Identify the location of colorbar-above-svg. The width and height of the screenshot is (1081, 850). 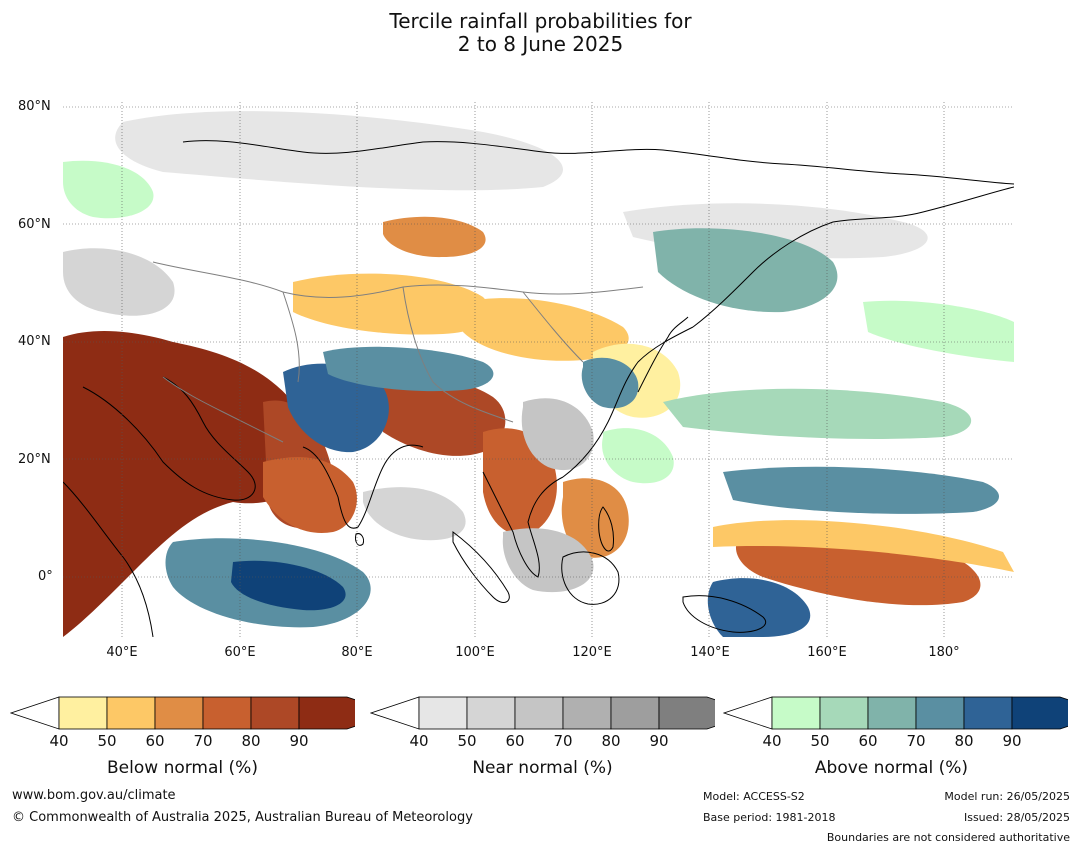
(901, 713).